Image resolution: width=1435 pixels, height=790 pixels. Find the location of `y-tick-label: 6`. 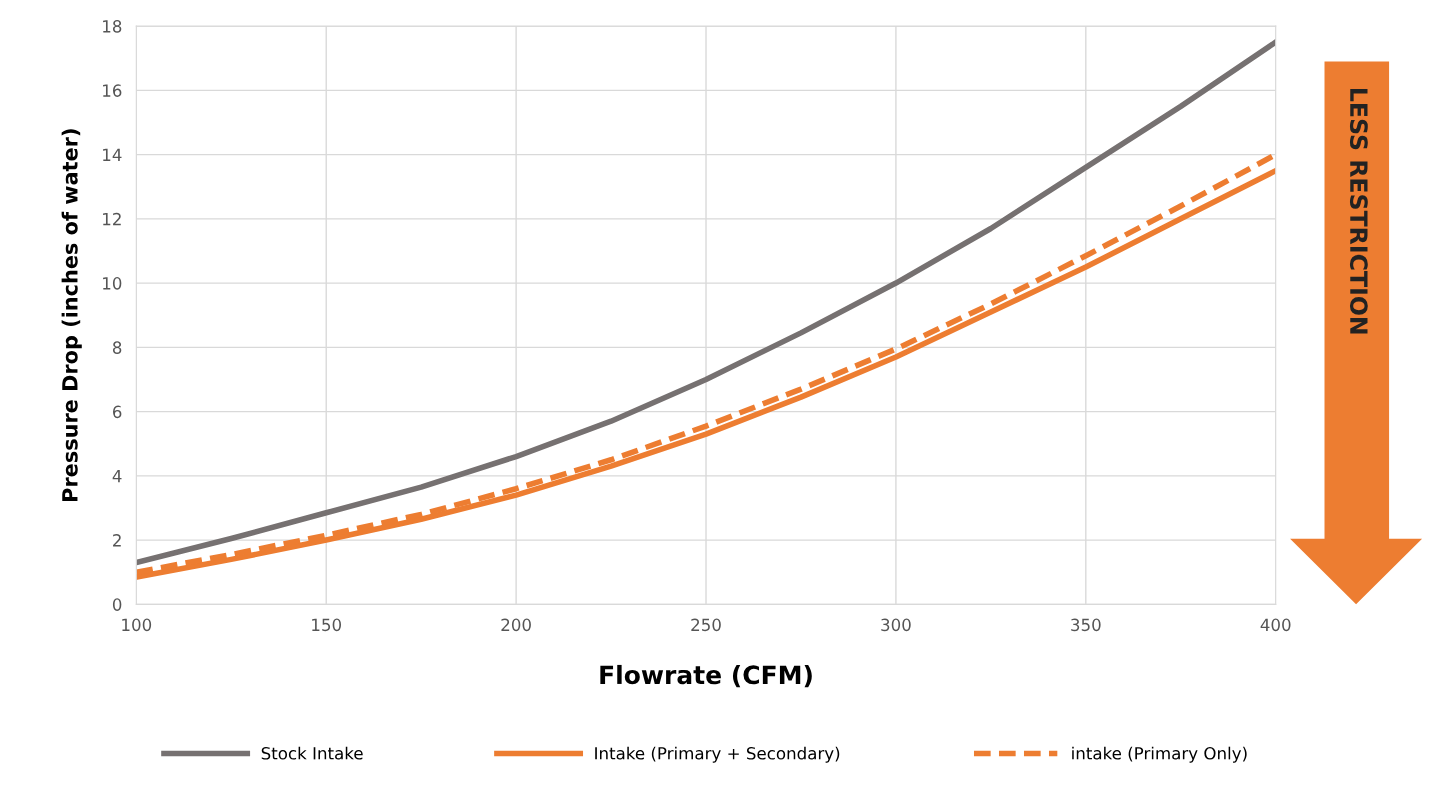

y-tick-label: 6 is located at coordinates (117, 412).